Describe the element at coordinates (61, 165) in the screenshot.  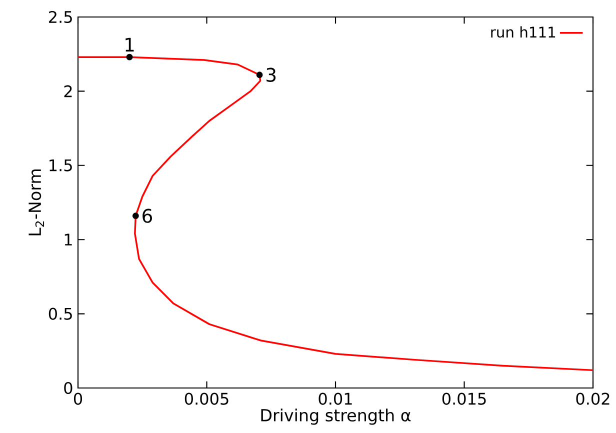
I see `y-tick-label: 1.5` at that location.